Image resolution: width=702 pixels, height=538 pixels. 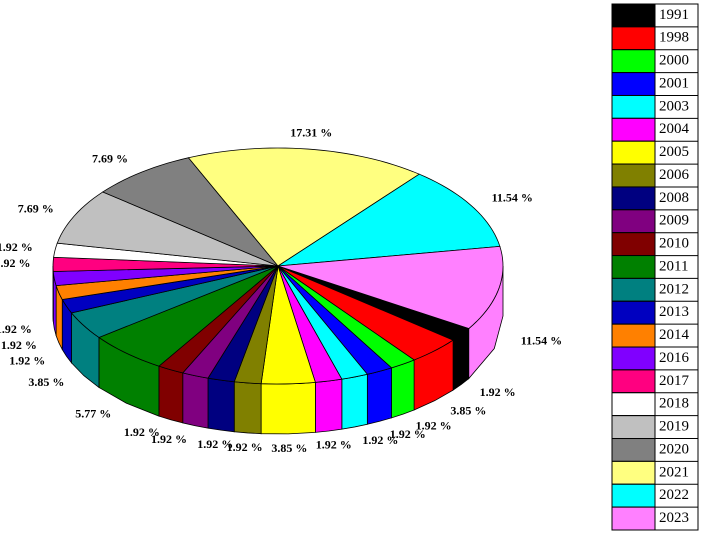 What do you see at coordinates (674, 449) in the screenshot?
I see `legend-label: 2020` at bounding box center [674, 449].